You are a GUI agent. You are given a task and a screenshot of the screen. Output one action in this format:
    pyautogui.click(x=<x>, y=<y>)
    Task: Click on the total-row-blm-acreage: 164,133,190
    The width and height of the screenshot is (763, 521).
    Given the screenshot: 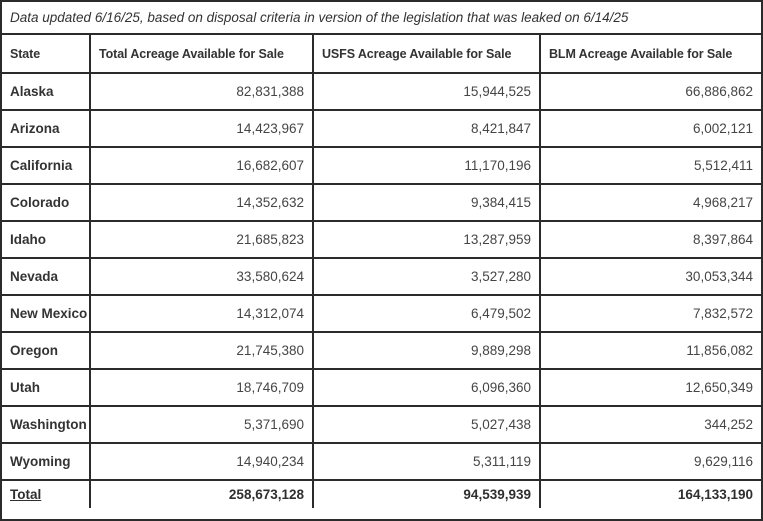 What is the action you would take?
    pyautogui.click(x=650, y=494)
    